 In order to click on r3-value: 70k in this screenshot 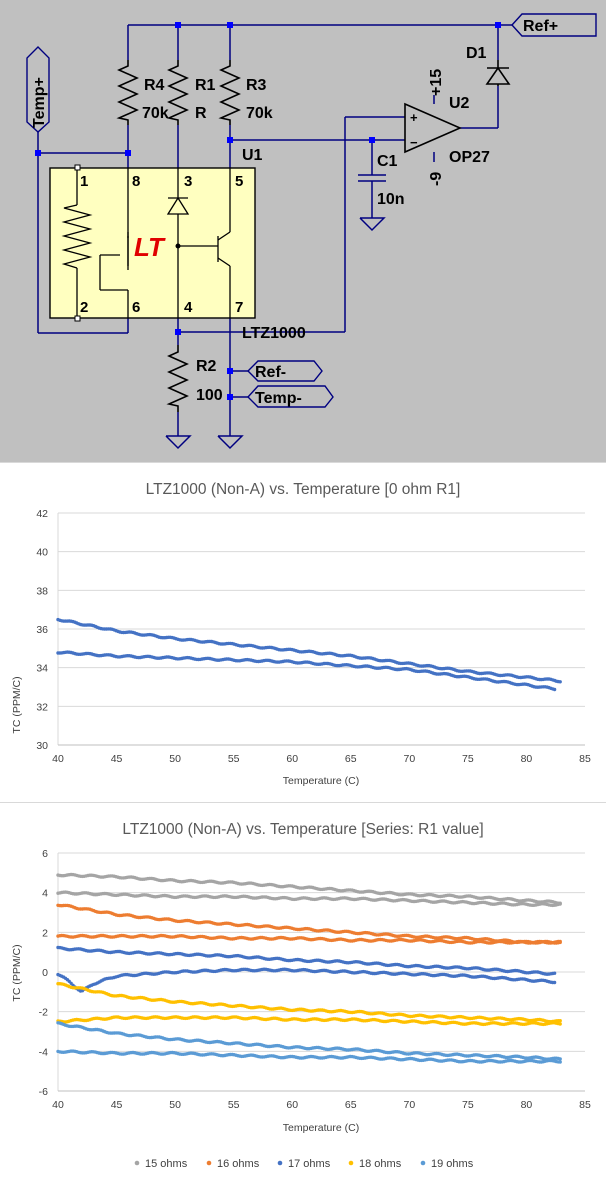, I will do `click(259, 113)`.